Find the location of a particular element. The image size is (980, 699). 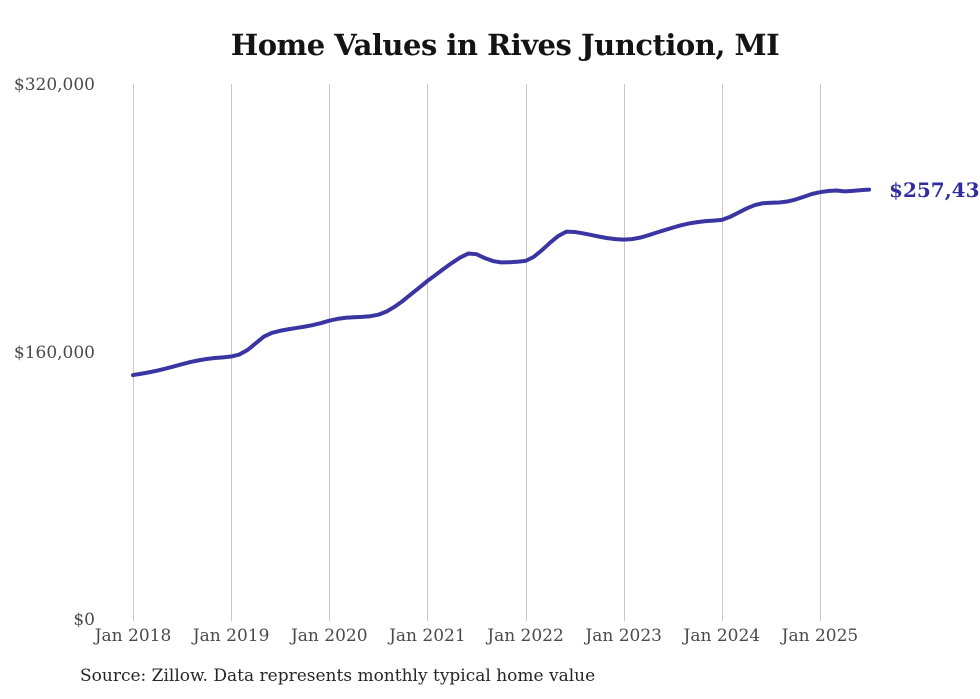

x-tick-label-2025-01: Jan 2025 is located at coordinates (820, 636).